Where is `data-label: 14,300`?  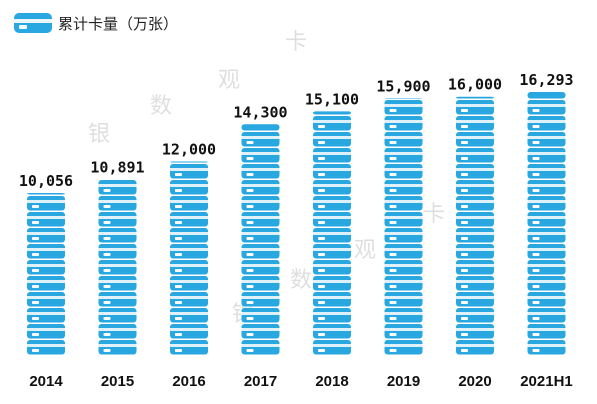 data-label: 14,300 is located at coordinates (260, 112).